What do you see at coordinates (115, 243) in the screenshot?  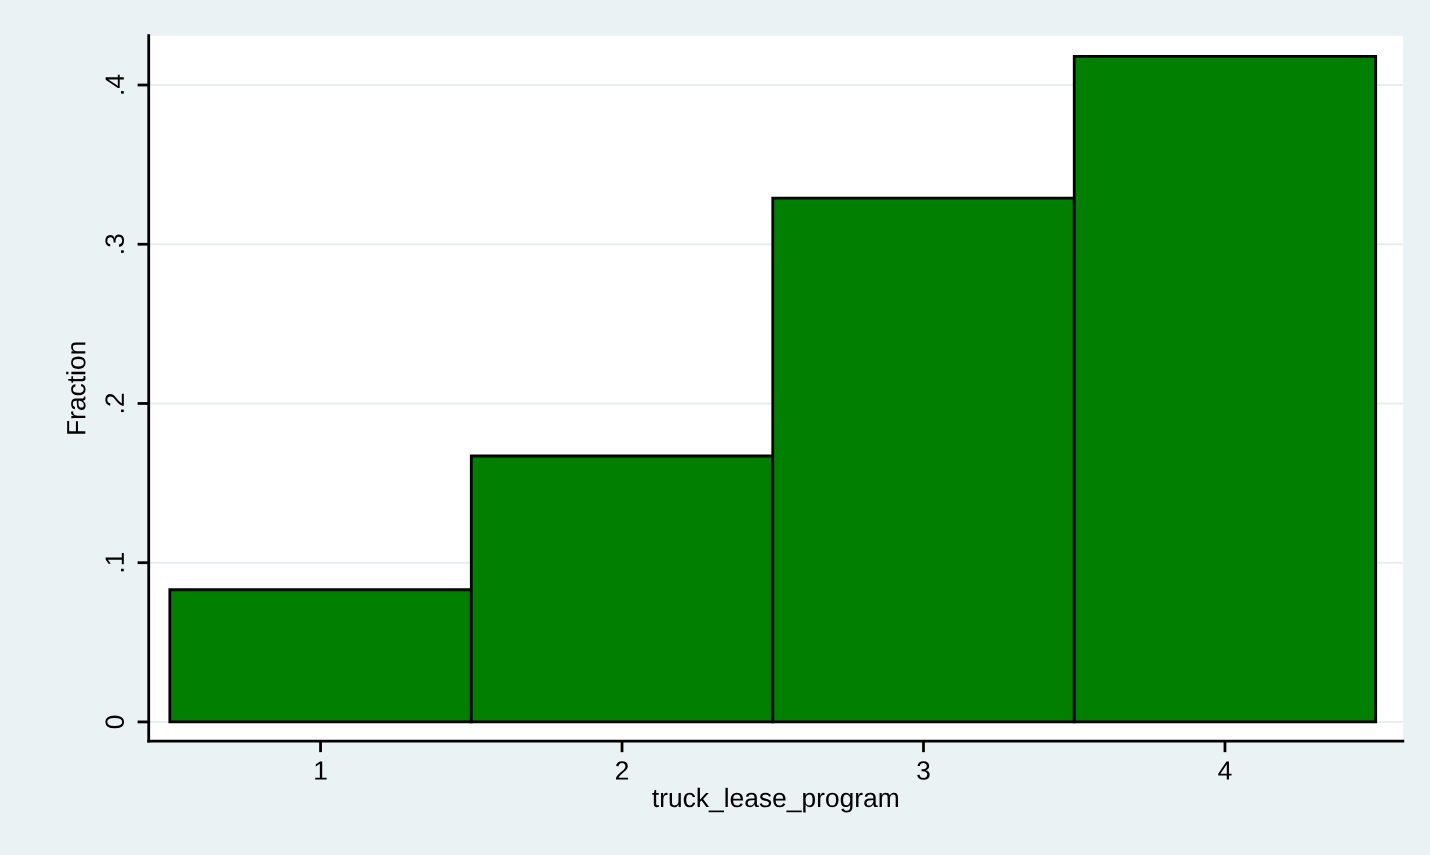 I see `y-tick-label: .3` at bounding box center [115, 243].